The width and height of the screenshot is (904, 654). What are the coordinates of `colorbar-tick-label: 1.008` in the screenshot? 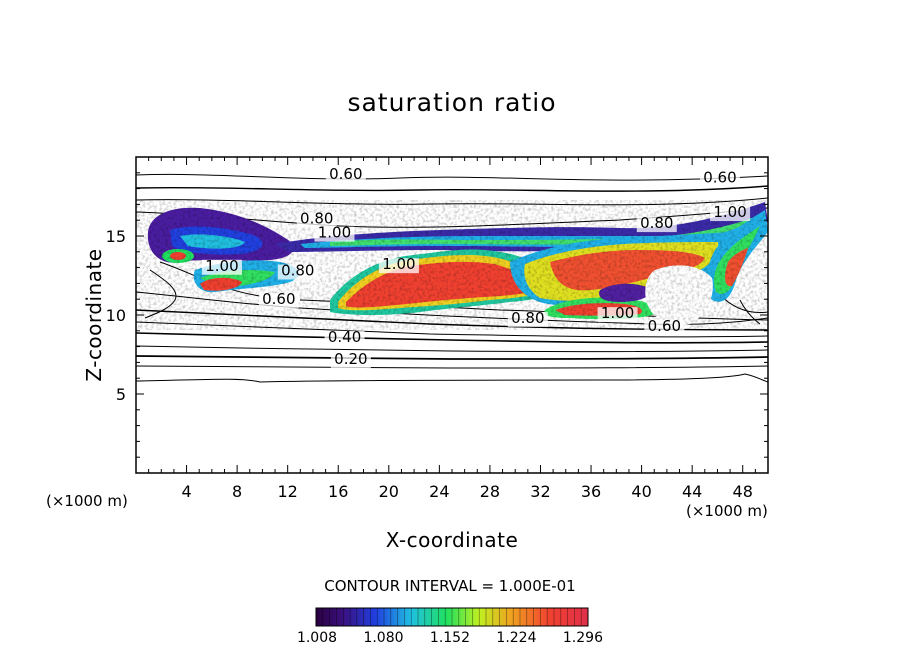 It's located at (317, 638).